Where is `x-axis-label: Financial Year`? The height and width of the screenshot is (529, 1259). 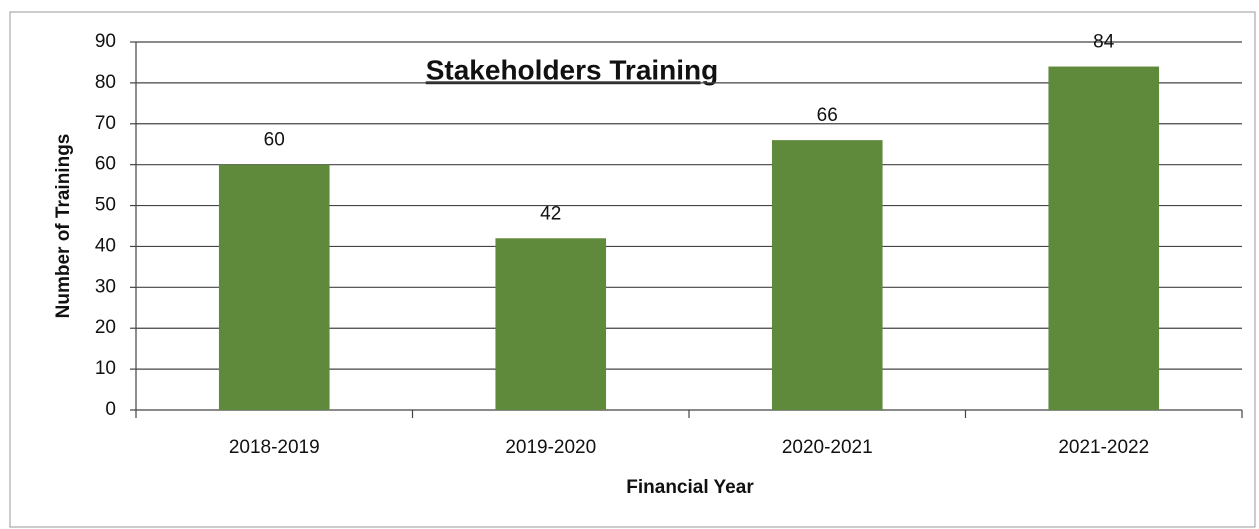
x-axis-label: Financial Year is located at coordinates (690, 487).